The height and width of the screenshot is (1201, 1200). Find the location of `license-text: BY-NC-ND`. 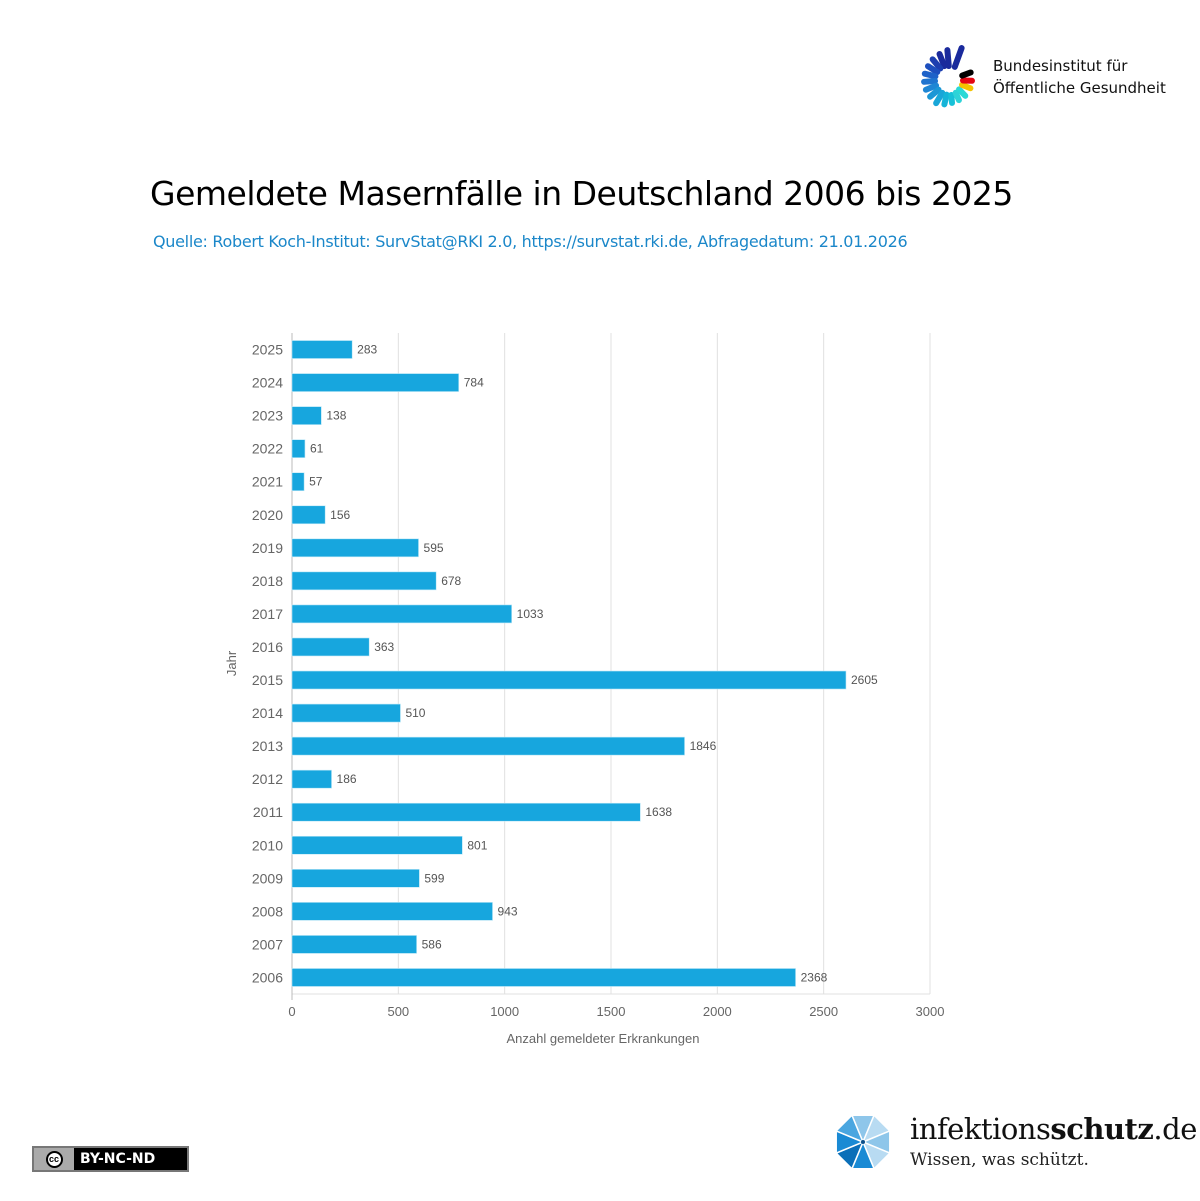

license-text: BY-NC-ND is located at coordinates (118, 1159).